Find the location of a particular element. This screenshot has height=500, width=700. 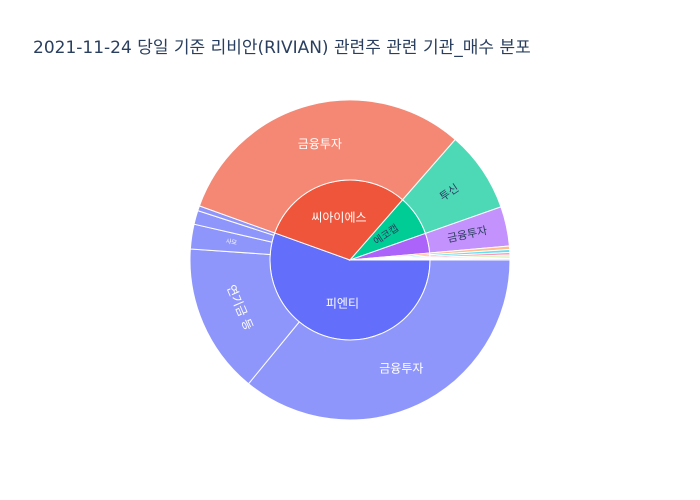

sunburst-inner-label: 씨아이에스 is located at coordinates (338, 217).